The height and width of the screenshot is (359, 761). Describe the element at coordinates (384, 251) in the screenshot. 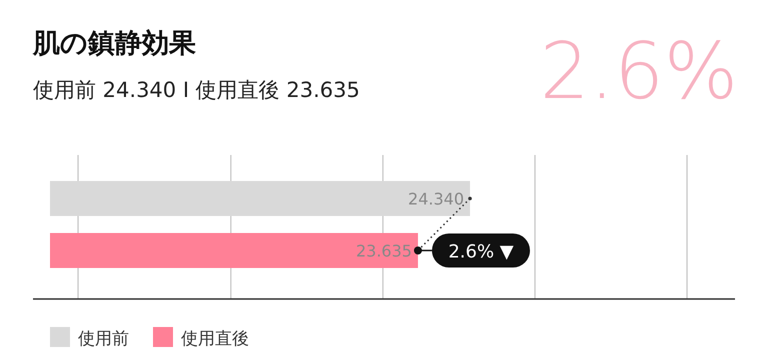

I see `data-label: 23.635` at that location.